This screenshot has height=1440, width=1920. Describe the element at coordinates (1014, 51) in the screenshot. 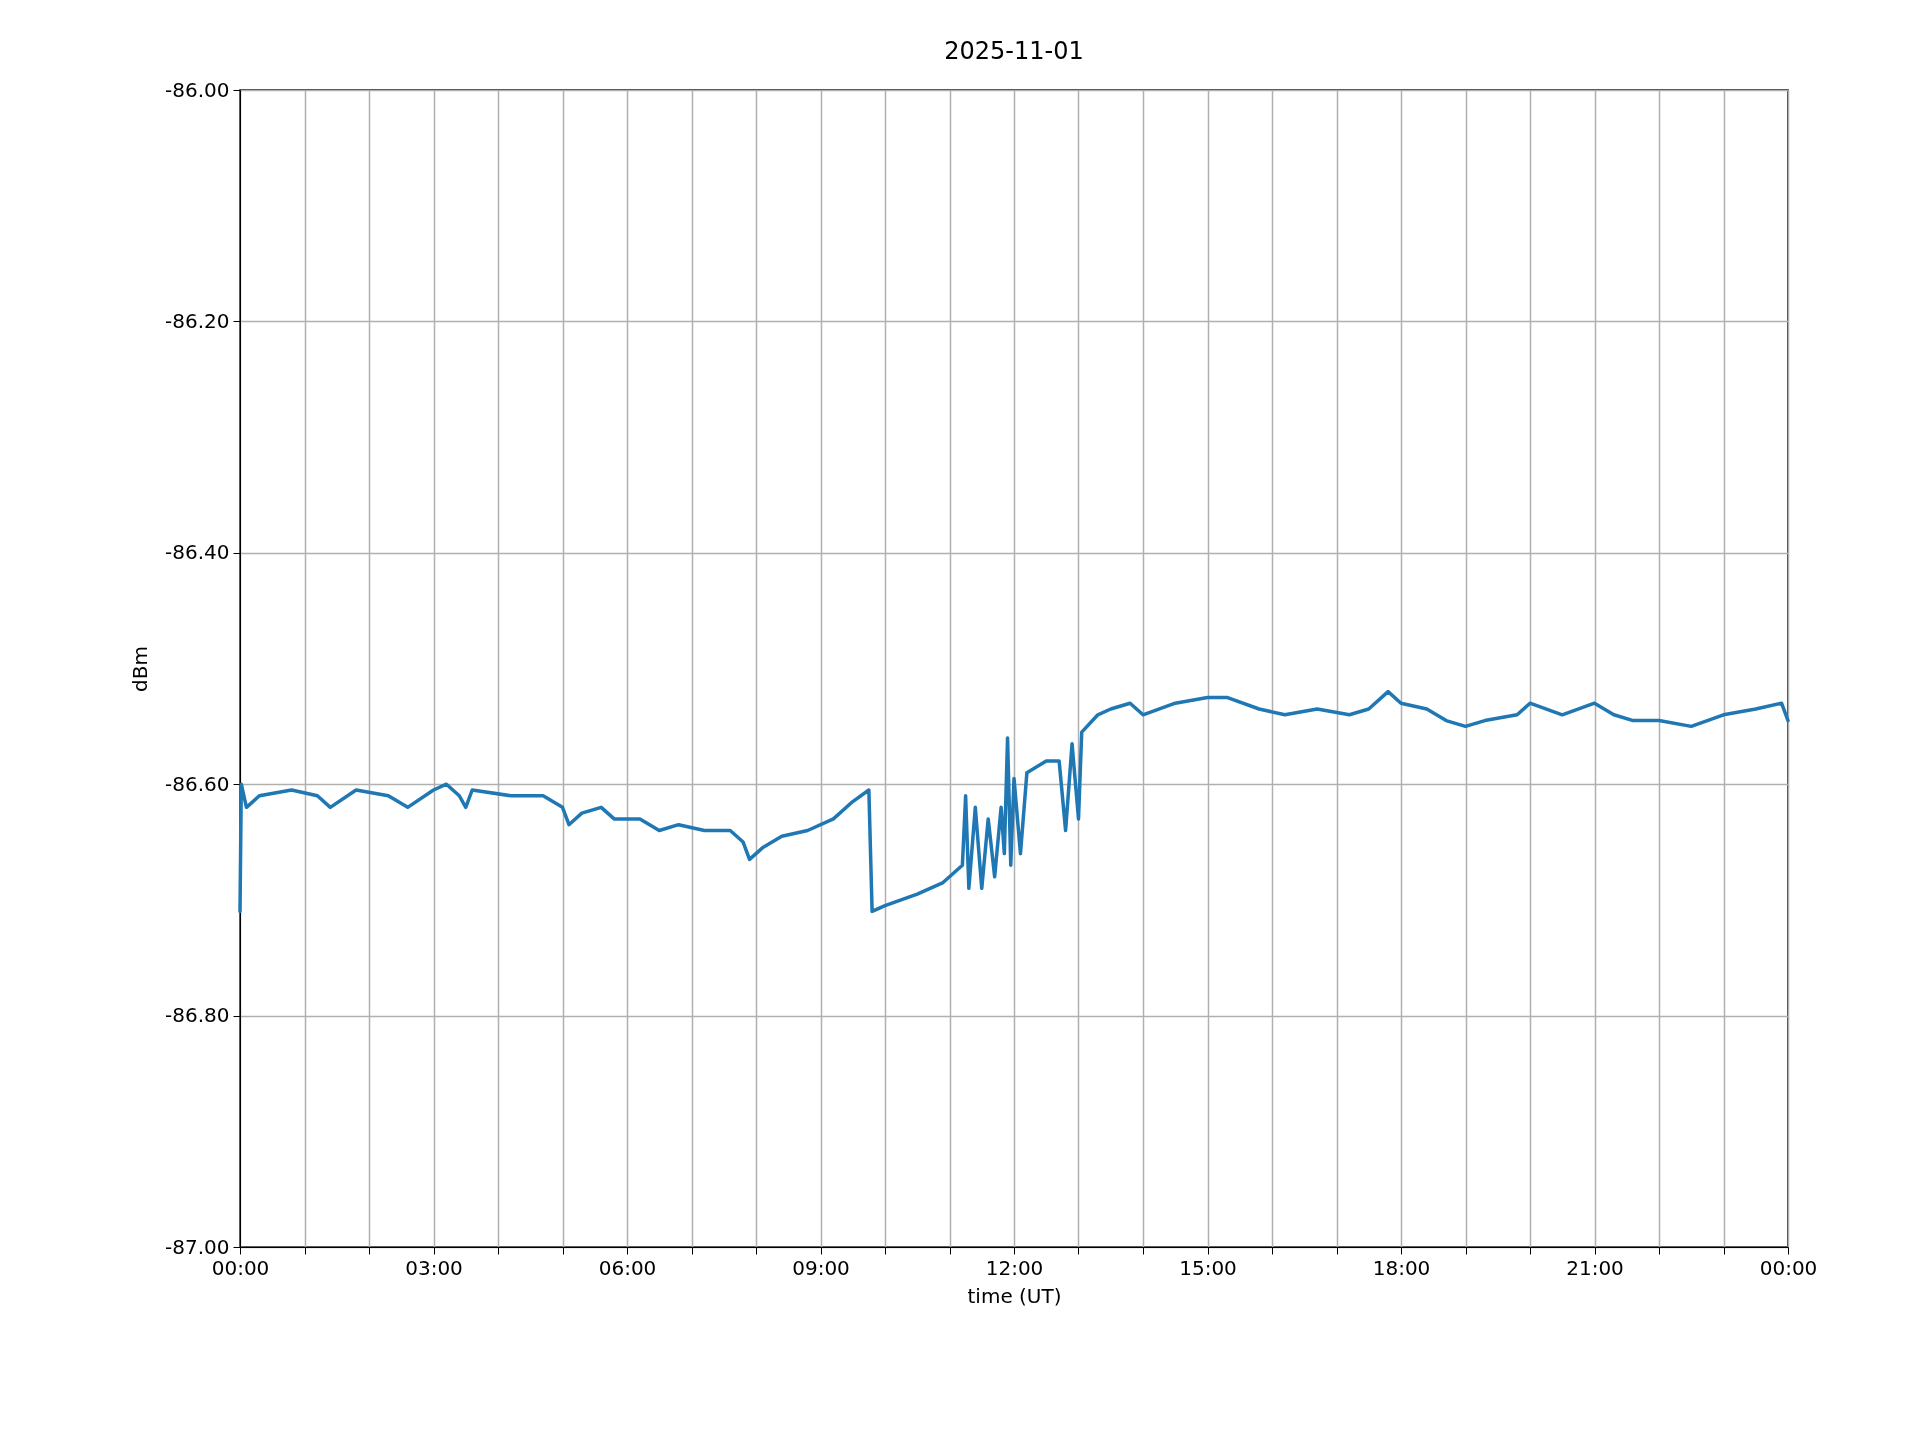

I see `chart-title: 2025-11-01` at that location.